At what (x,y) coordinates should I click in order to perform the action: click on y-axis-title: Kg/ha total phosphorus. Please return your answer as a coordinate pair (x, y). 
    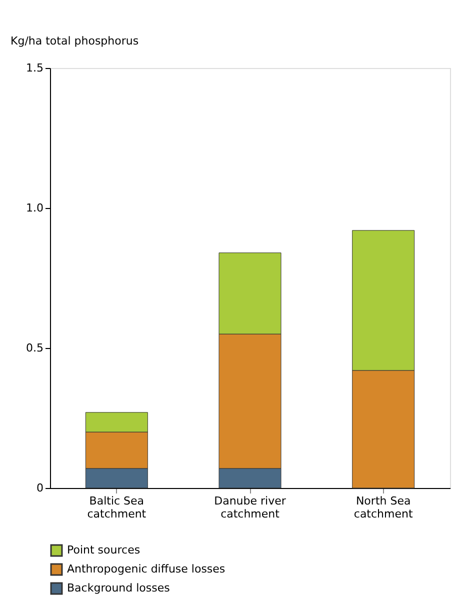
    Looking at the image, I should click on (74, 41).